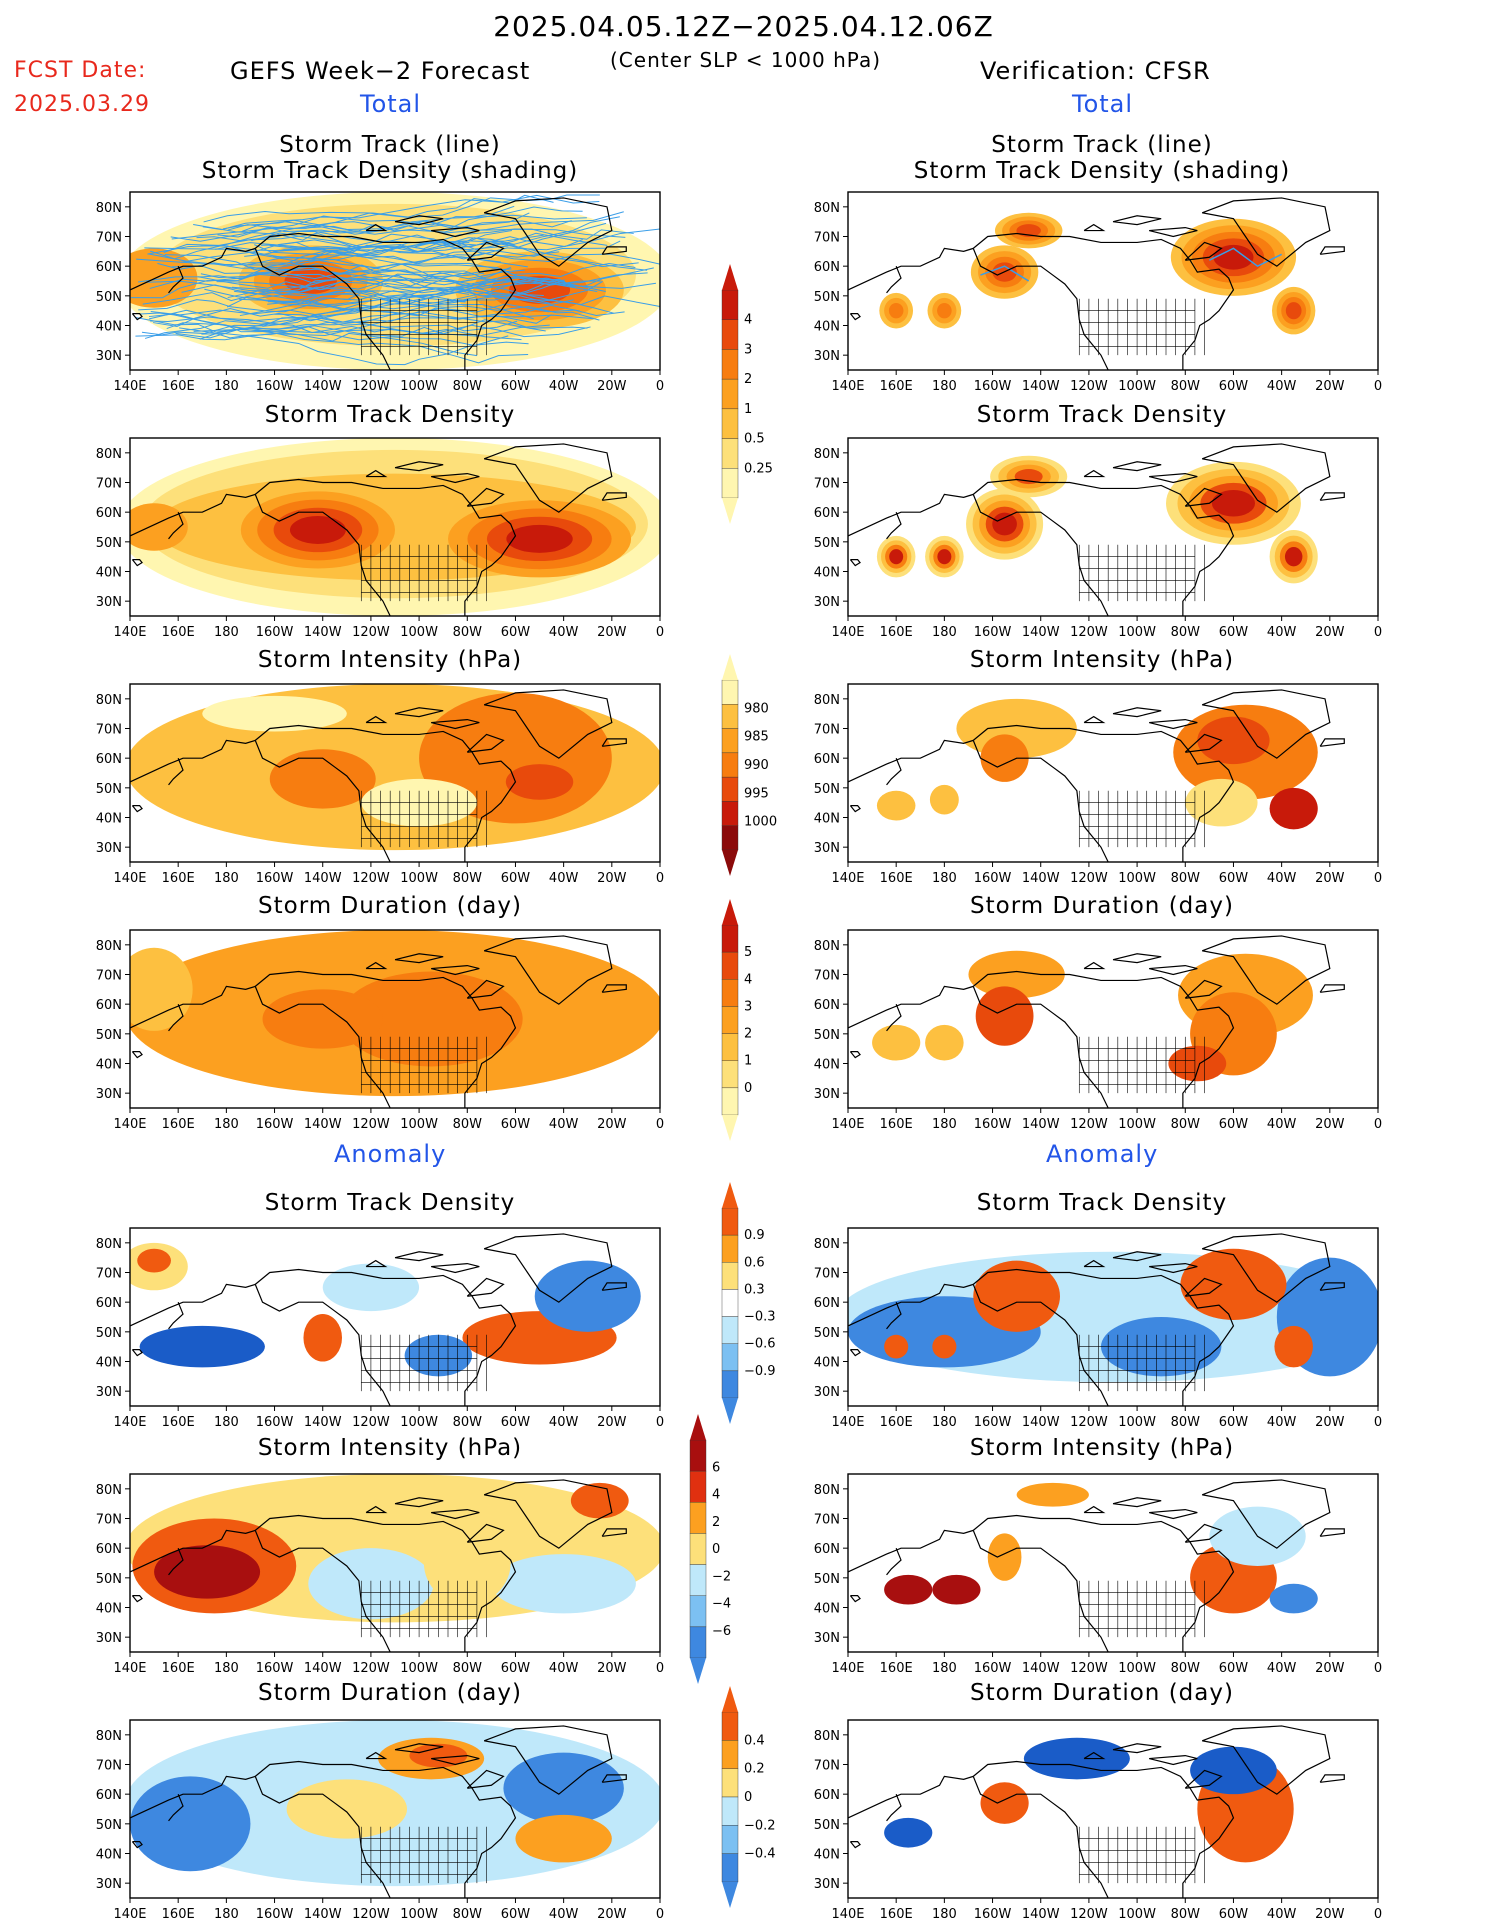 The width and height of the screenshot is (1487, 1925). I want to click on colorbar-arrow-top, so click(730, 667).